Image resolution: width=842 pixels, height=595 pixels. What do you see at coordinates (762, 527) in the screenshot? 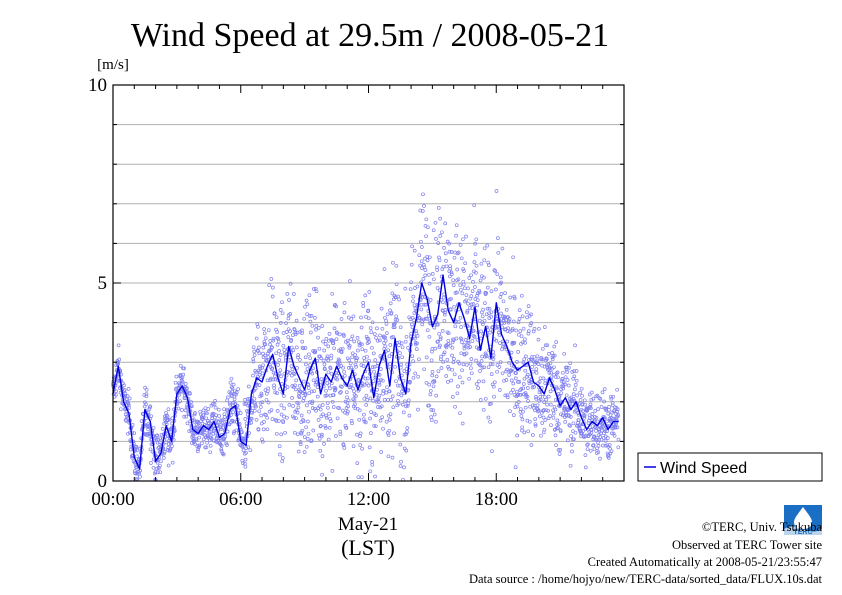
I see `credit-line-1: ©TERC, Univ. Tsukuba` at bounding box center [762, 527].